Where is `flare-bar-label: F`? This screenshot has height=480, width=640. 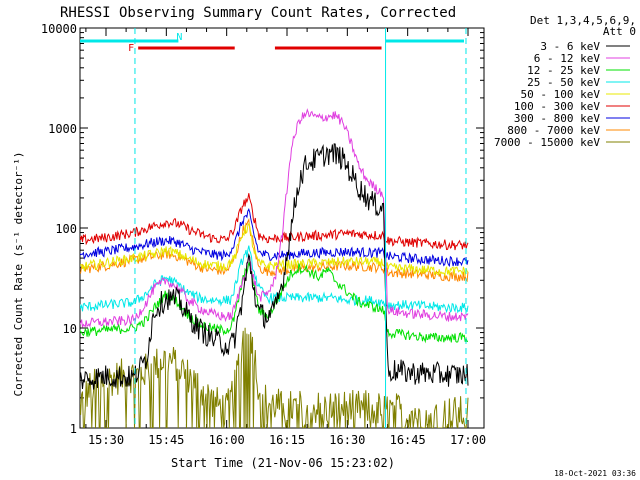 flare-bar-label: F is located at coordinates (131, 48).